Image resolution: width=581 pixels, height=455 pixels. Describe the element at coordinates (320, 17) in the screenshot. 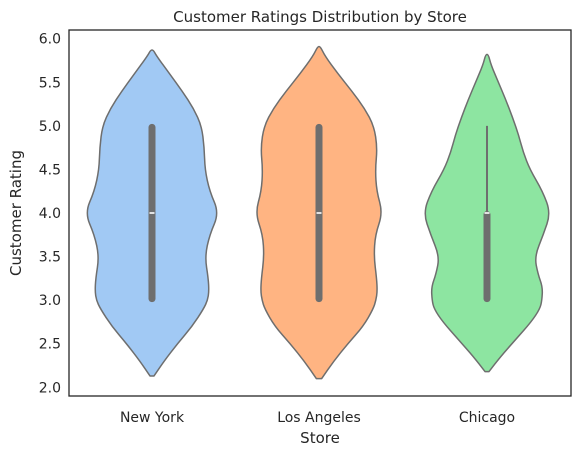

I see `chart-title: Customer Ratings Distribution by Store` at that location.